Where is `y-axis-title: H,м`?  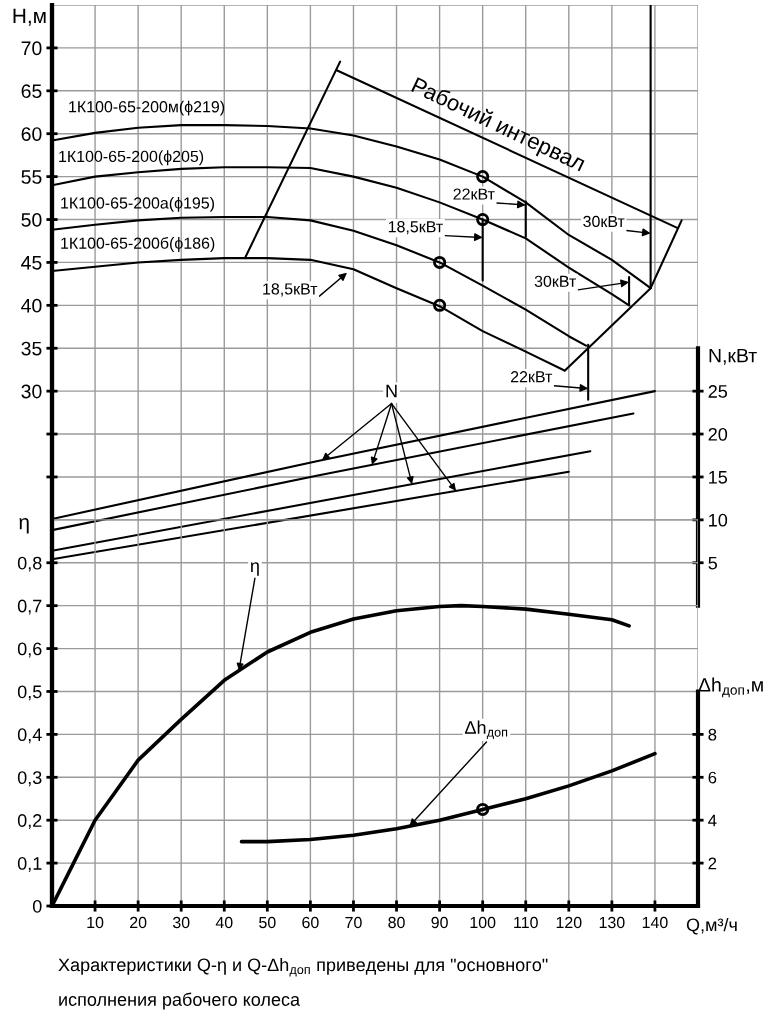
y-axis-title: H,м is located at coordinates (29, 17).